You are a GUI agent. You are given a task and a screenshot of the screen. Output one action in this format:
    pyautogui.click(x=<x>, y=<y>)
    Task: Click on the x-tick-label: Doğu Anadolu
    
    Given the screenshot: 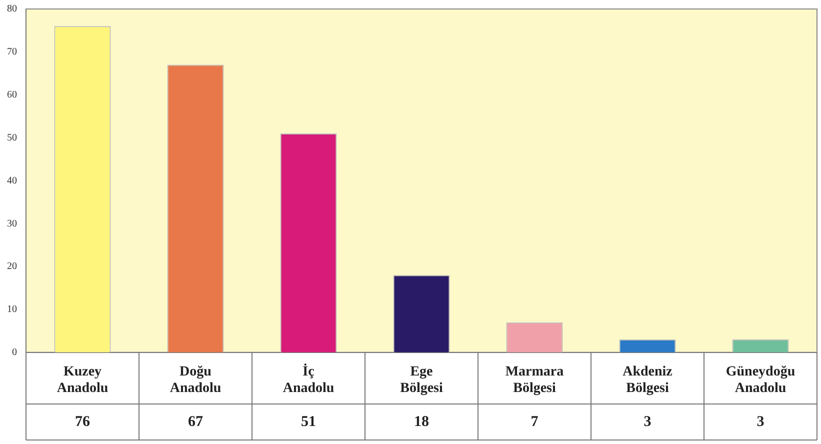 What is the action you would take?
    pyautogui.click(x=196, y=380)
    